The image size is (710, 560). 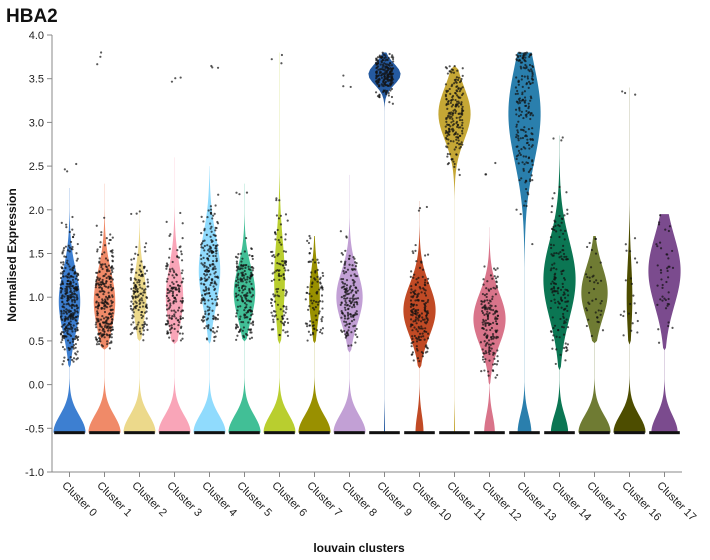 I want to click on x-tick-label: Cluster 9, so click(x=394, y=500).